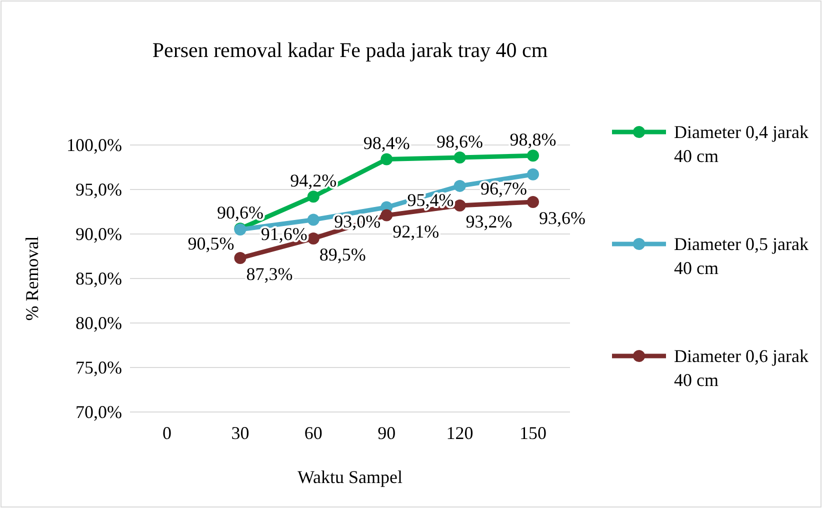 Image resolution: width=824 pixels, height=510 pixels. Describe the element at coordinates (99, 189) in the screenshot. I see `y-tick-label: 95,0%` at that location.